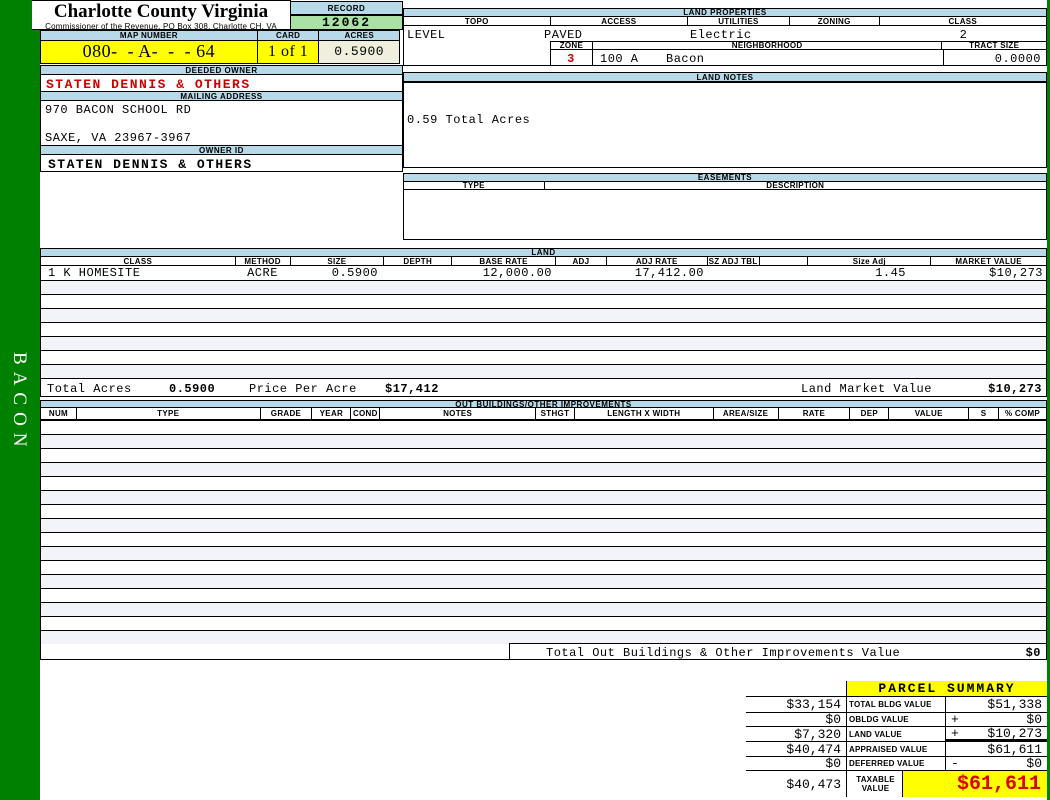 Image resolution: width=1050 pixels, height=800 pixels. I want to click on topo-header: TOPO, so click(477, 21).